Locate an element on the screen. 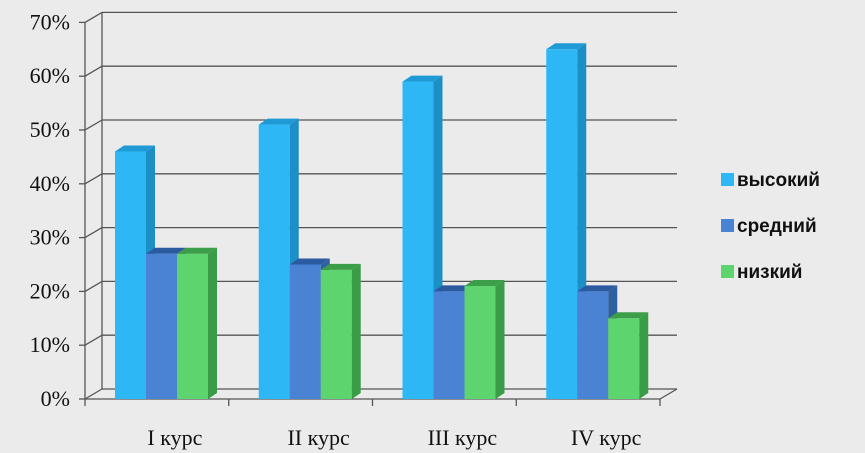 The height and width of the screenshot is (453, 865). bar-средний-0 is located at coordinates (161, 326).